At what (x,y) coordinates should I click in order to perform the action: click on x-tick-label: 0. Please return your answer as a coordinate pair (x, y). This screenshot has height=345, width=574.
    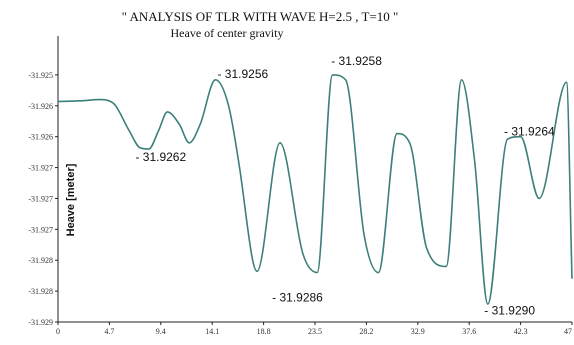
    Looking at the image, I should click on (58, 331).